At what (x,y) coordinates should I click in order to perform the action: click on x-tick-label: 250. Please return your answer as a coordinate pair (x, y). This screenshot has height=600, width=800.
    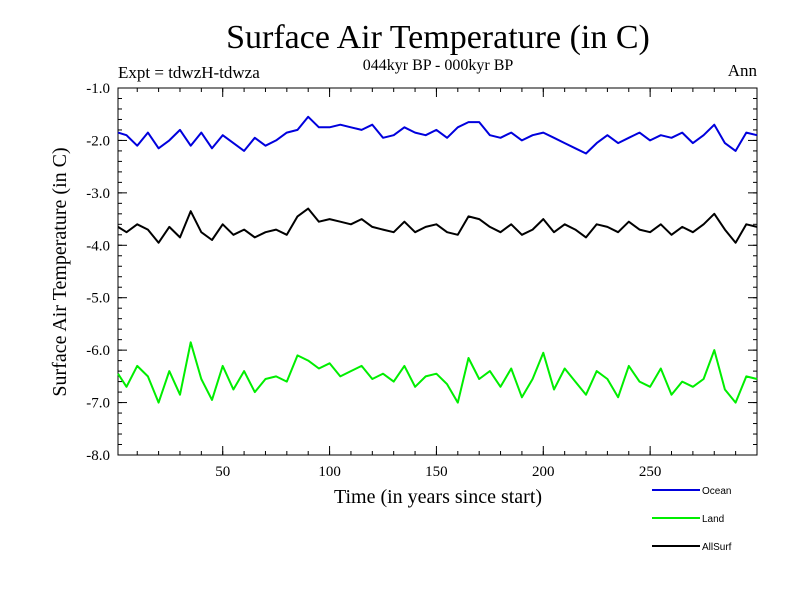
    Looking at the image, I should click on (650, 472).